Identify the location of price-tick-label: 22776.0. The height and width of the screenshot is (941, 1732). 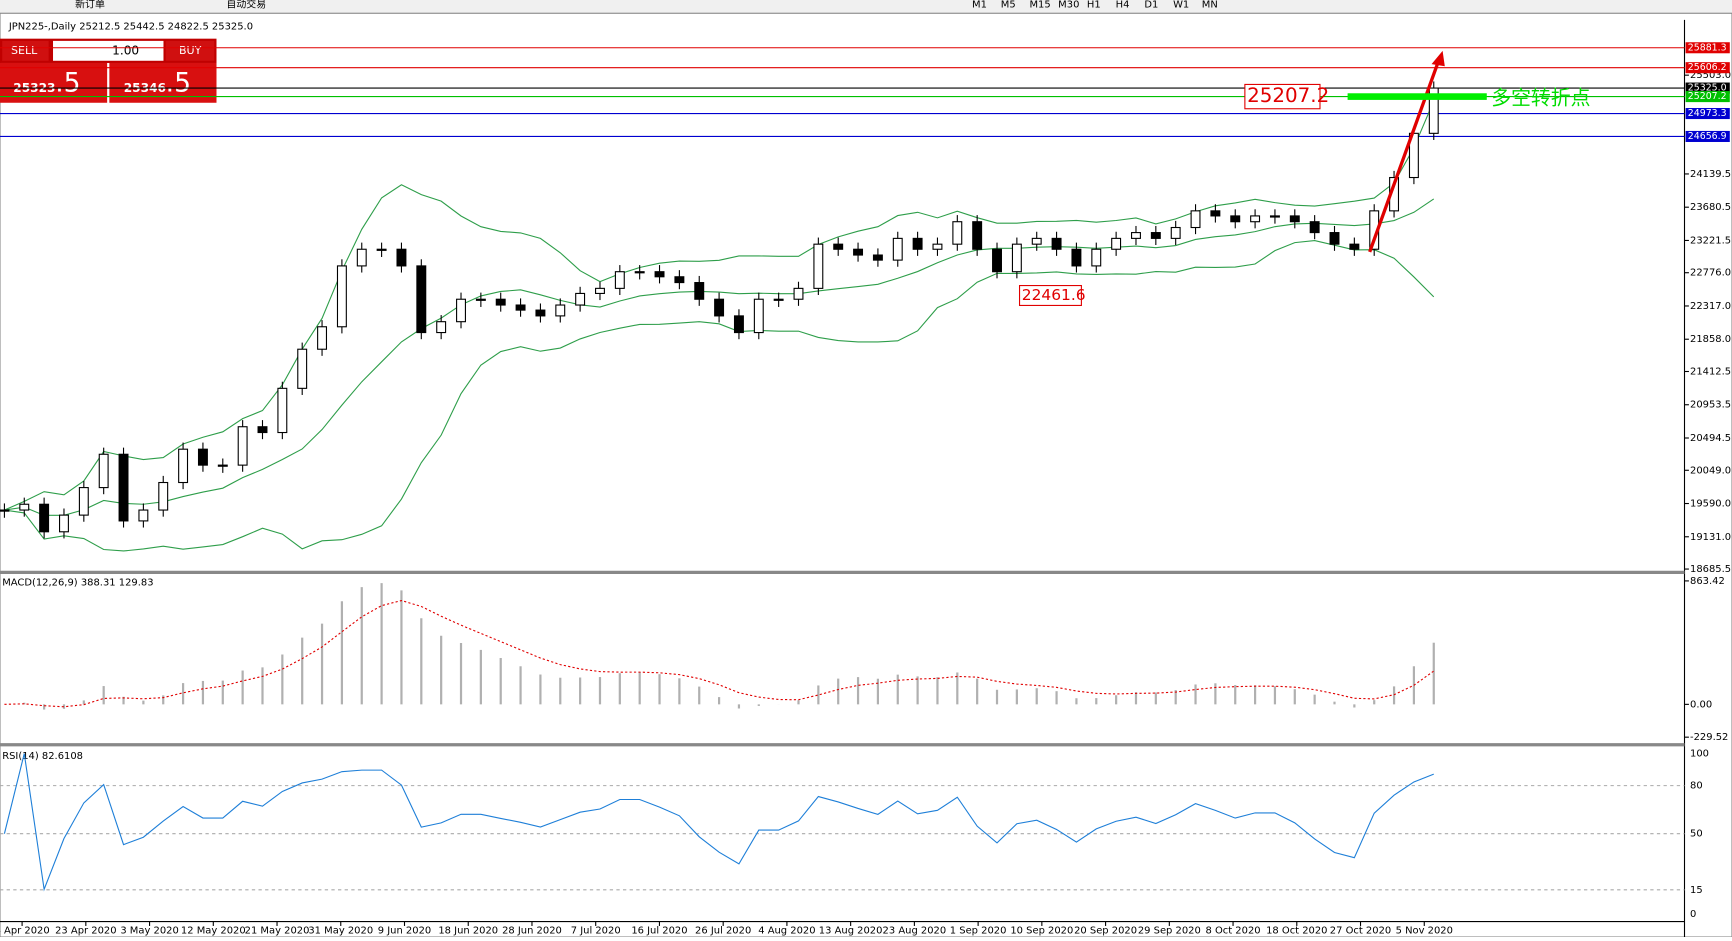
(1710, 273).